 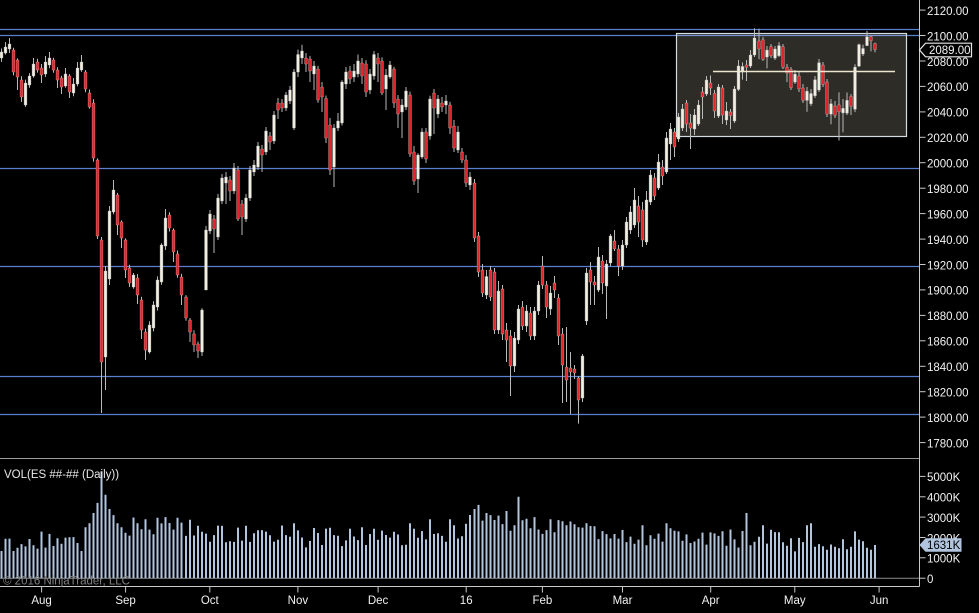 I want to click on svg-text: 1000K, so click(x=944, y=560).